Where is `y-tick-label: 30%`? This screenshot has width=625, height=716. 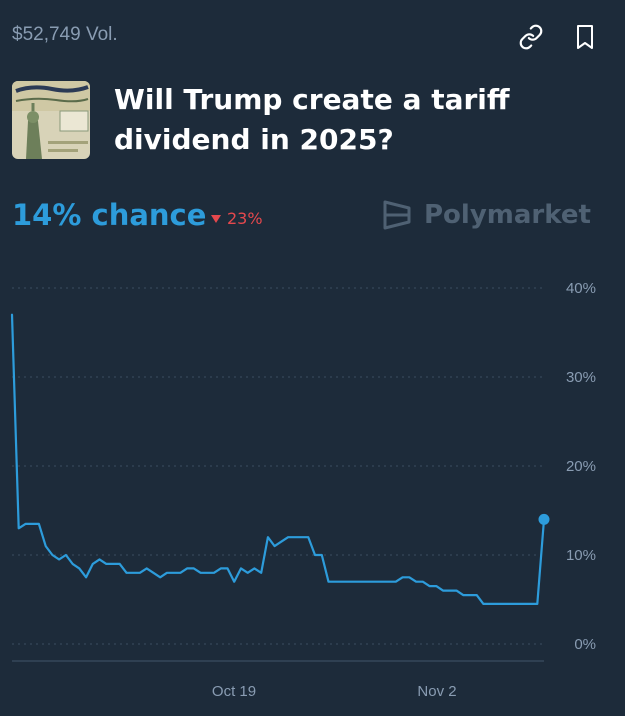
y-tick-label: 30% is located at coordinates (581, 377).